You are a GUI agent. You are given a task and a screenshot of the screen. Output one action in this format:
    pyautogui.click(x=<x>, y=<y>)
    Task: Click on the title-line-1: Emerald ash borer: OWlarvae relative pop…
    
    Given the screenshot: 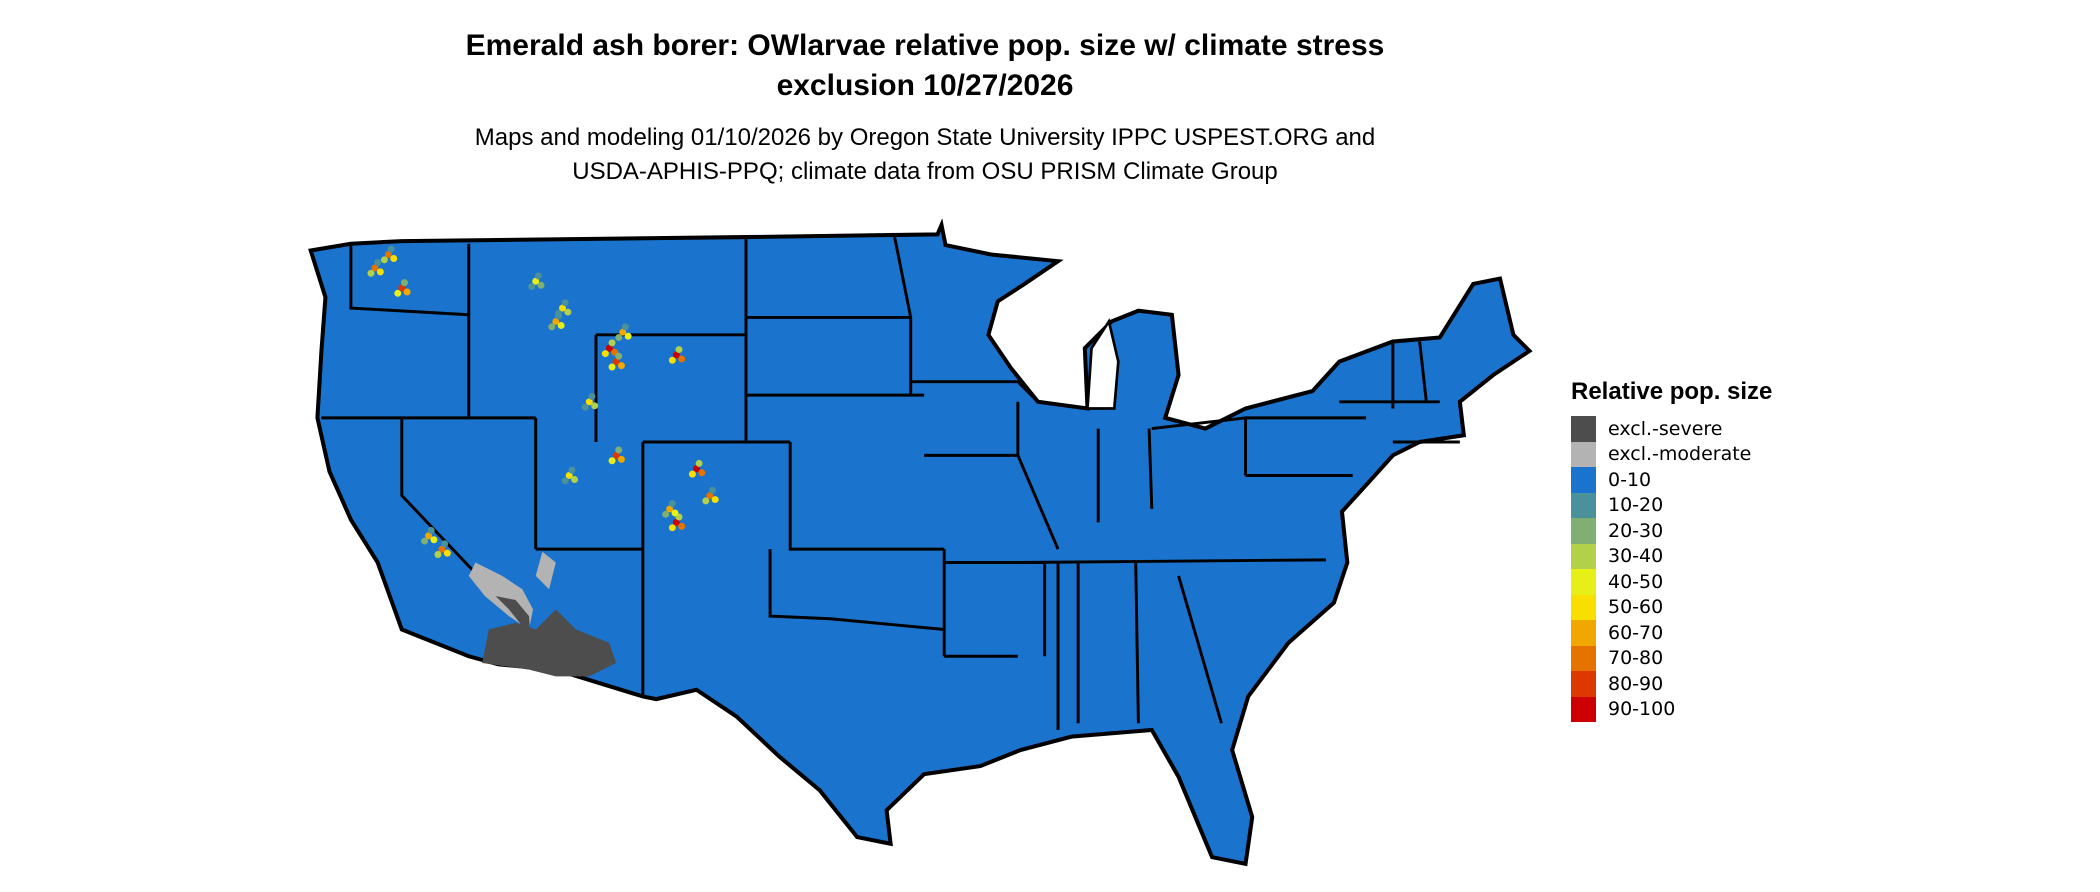 What is the action you would take?
    pyautogui.click(x=925, y=45)
    